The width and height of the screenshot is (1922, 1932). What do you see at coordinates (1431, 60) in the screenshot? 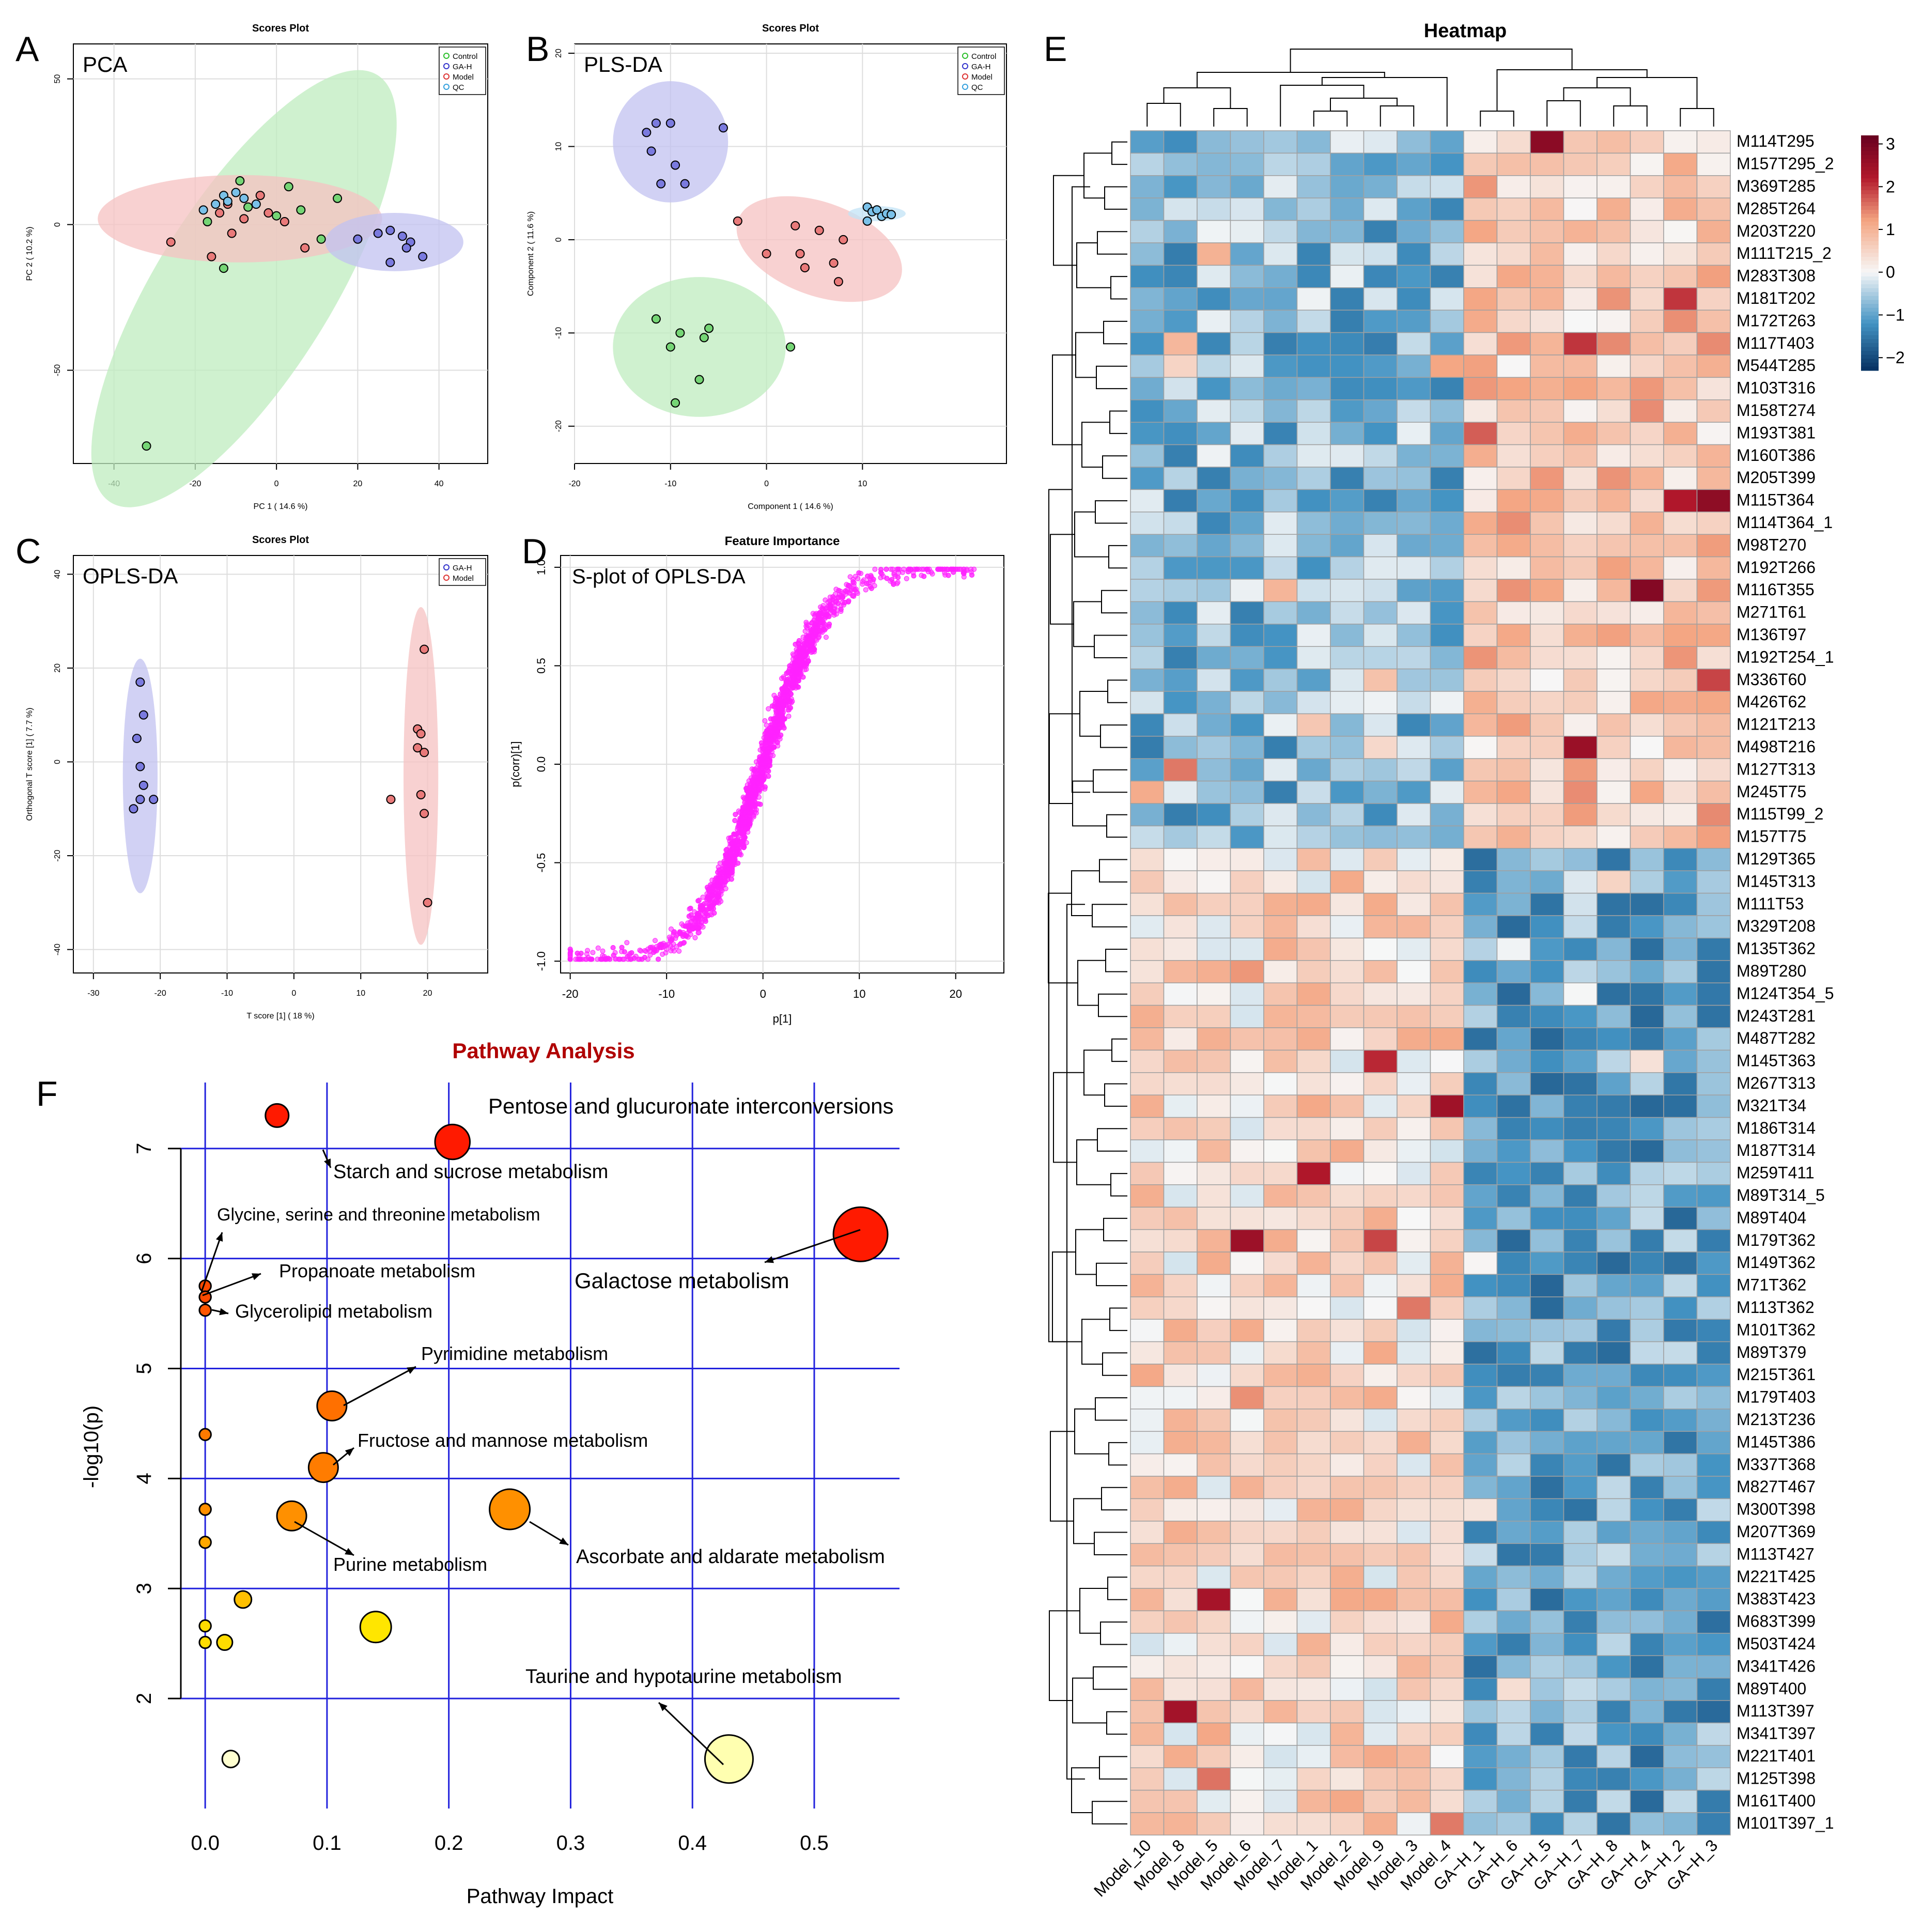
I see `column-dendrogram-branch` at bounding box center [1431, 60].